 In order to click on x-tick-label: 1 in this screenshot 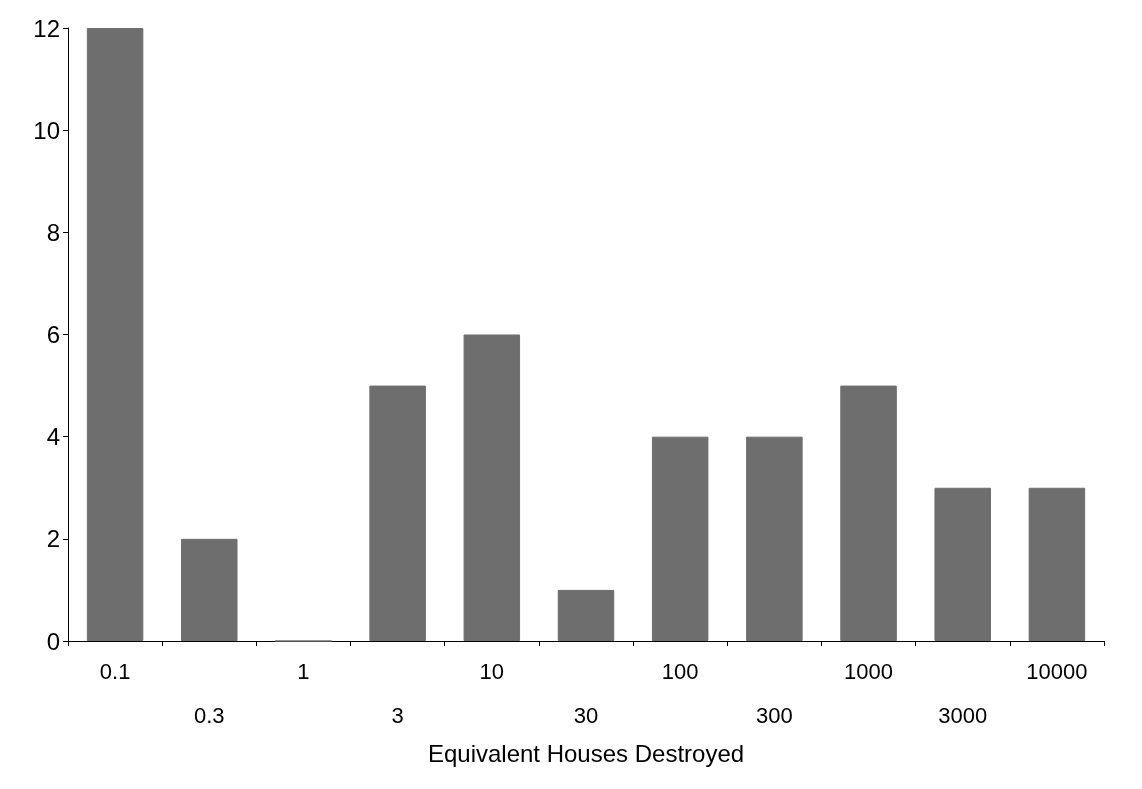, I will do `click(303, 671)`.